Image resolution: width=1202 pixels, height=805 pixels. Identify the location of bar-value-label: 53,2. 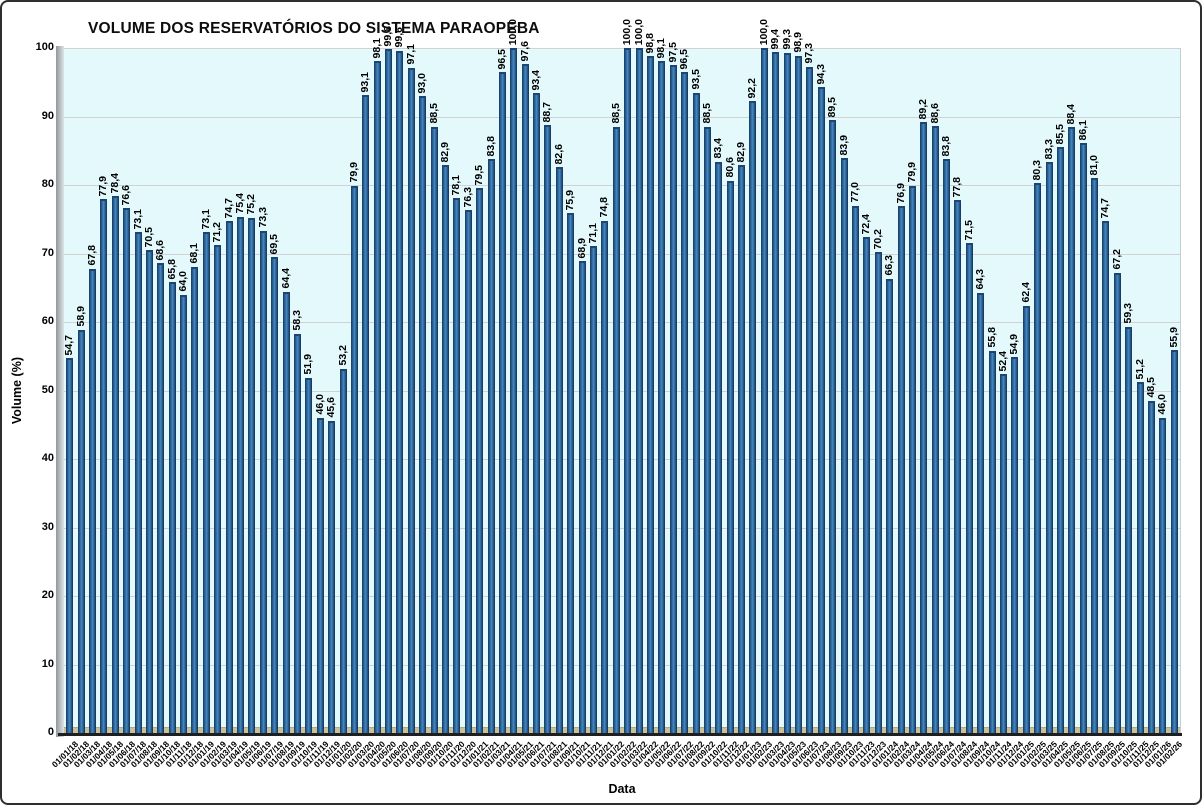
(342, 355).